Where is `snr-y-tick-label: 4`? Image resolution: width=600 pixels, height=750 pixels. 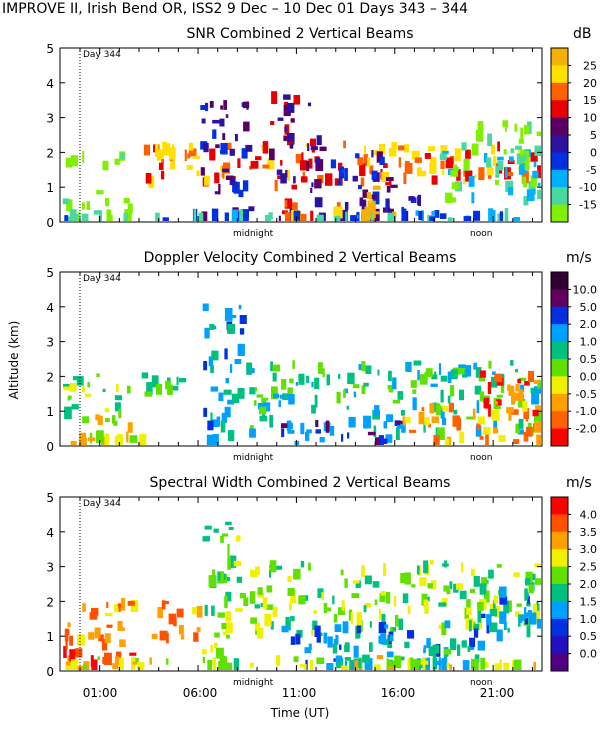 snr-y-tick-label: 4 is located at coordinates (50, 84).